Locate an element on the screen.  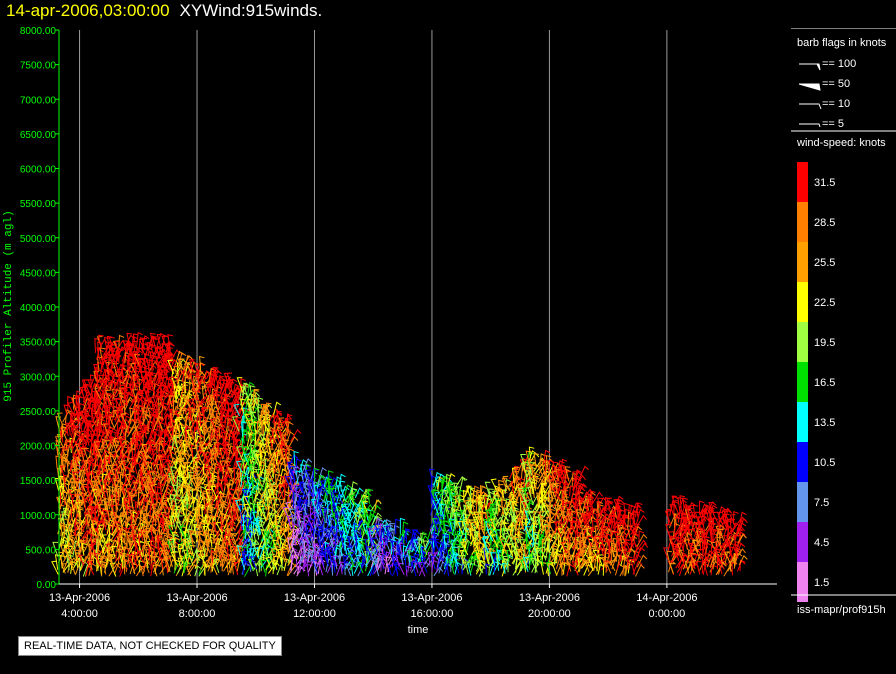
colorbar-label: 22.5 is located at coordinates (824, 303).